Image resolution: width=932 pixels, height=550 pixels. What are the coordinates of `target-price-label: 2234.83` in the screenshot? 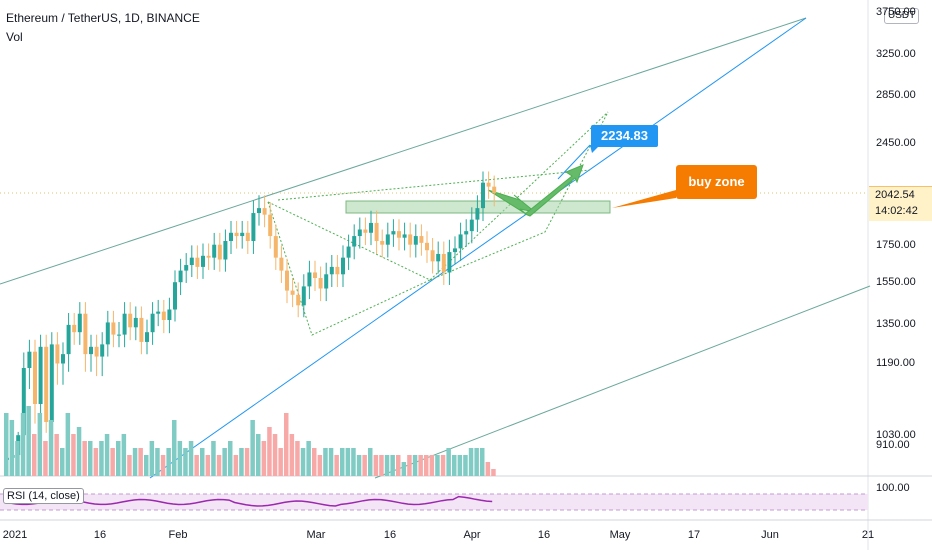 It's located at (624, 136).